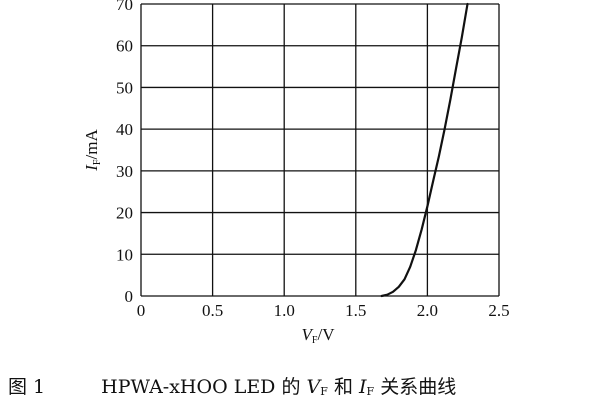 The image size is (600, 400). Describe the element at coordinates (498, 310) in the screenshot. I see `x-tick-label: 2.5` at that location.